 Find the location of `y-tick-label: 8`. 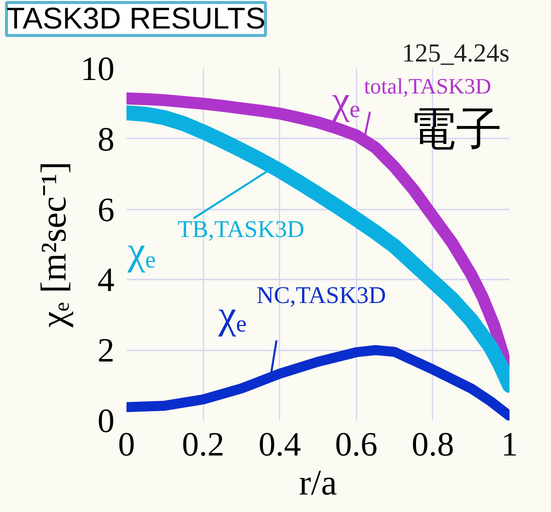

y-tick-label: 8 is located at coordinates (106, 139).